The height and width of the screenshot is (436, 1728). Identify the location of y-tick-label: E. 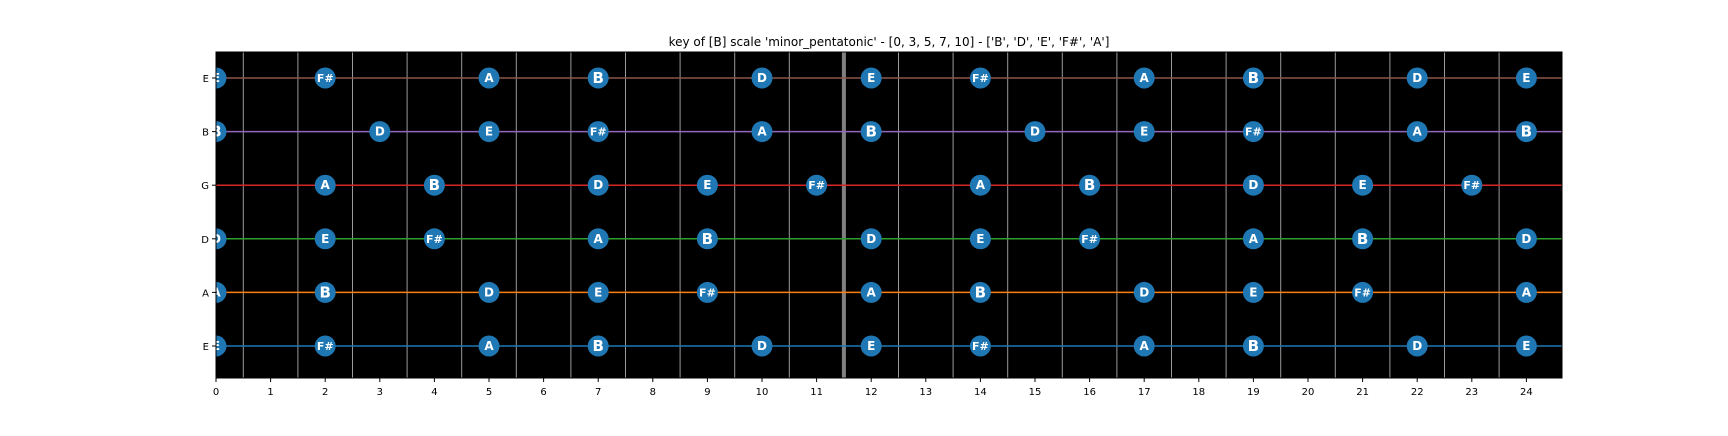
(206, 347).